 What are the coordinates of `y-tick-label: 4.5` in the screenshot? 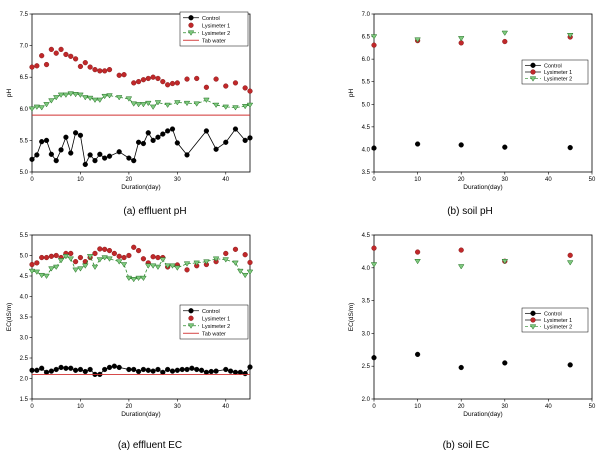 It's located at (366, 128).